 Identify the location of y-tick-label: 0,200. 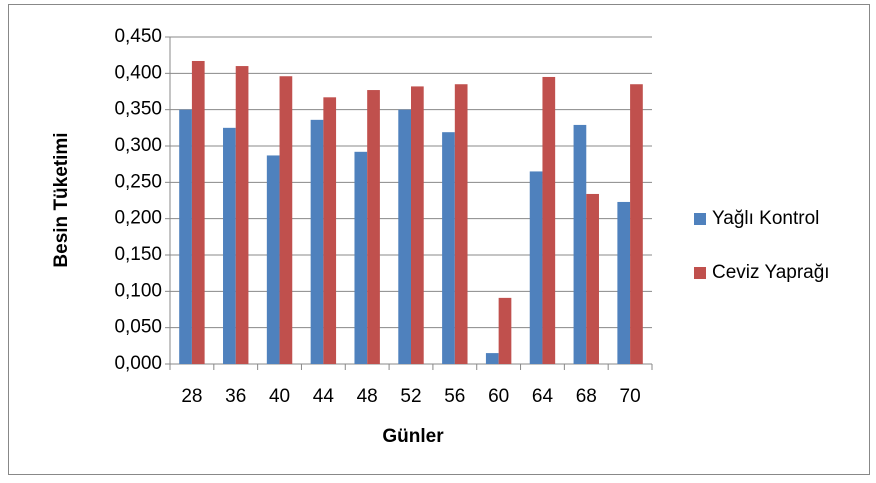
(138, 218).